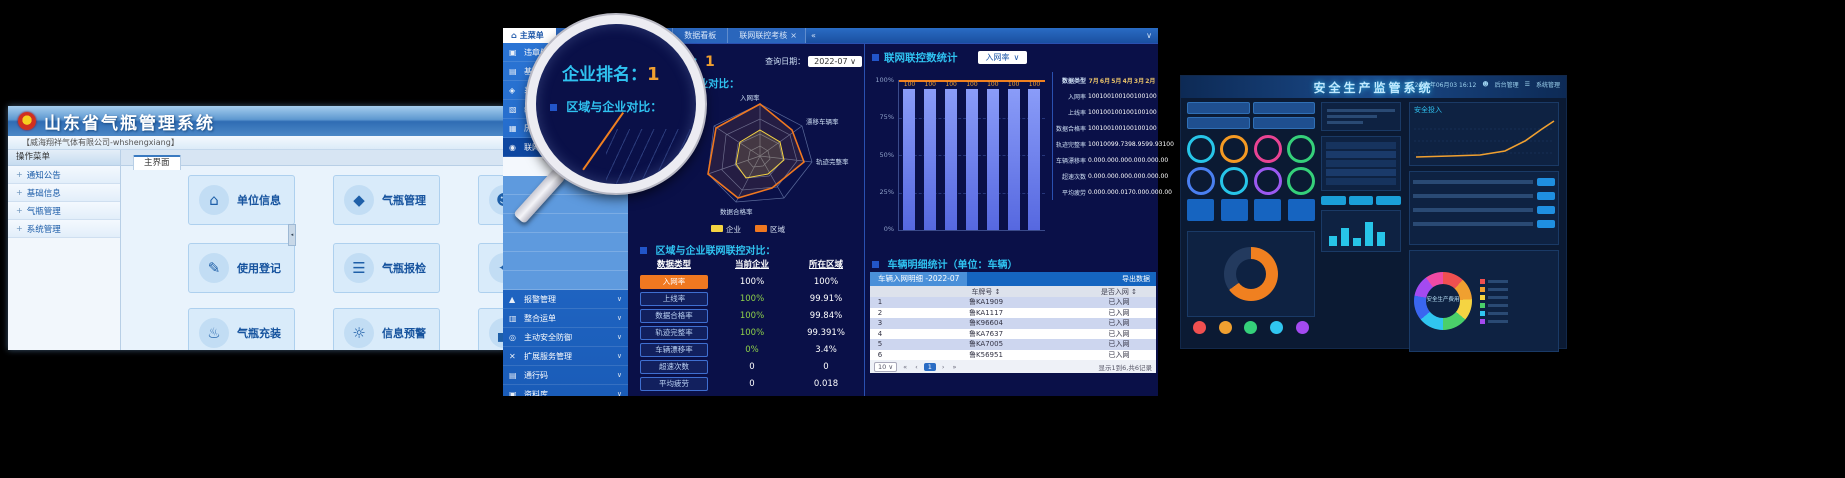 The image size is (1845, 478). I want to click on admin-link: 系统管理, so click(1547, 85).